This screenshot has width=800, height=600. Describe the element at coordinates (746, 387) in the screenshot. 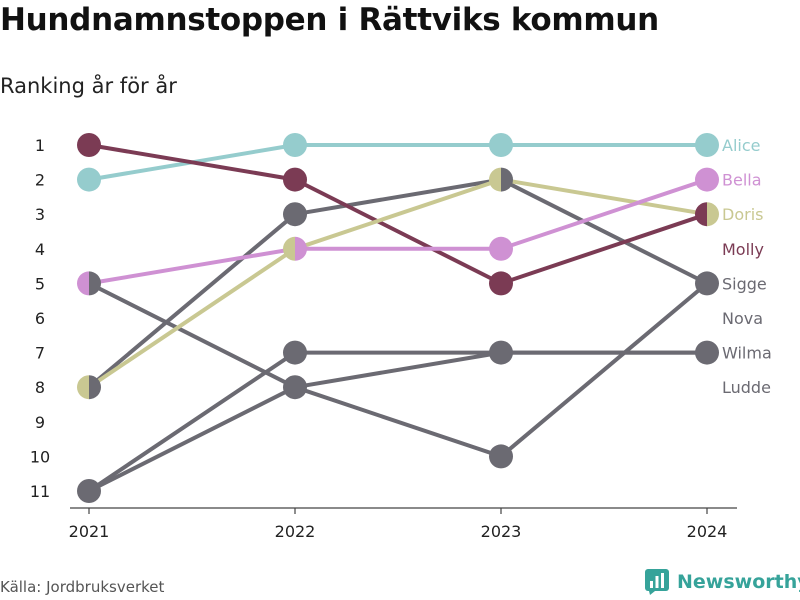

I see `end-label-ludde: Ludde` at that location.